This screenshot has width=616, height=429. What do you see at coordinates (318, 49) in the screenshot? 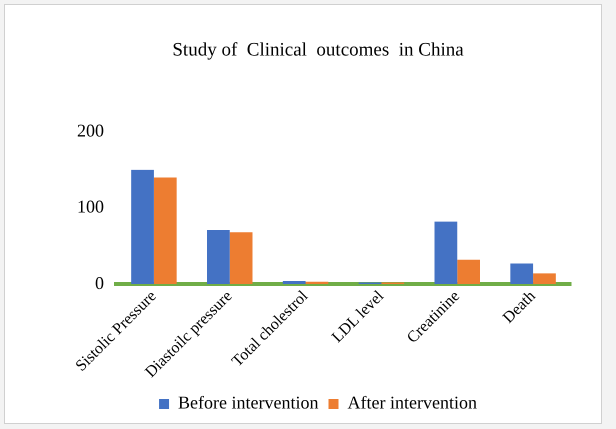
I see `chart-title: Study of Clinical outcomes in China` at bounding box center [318, 49].